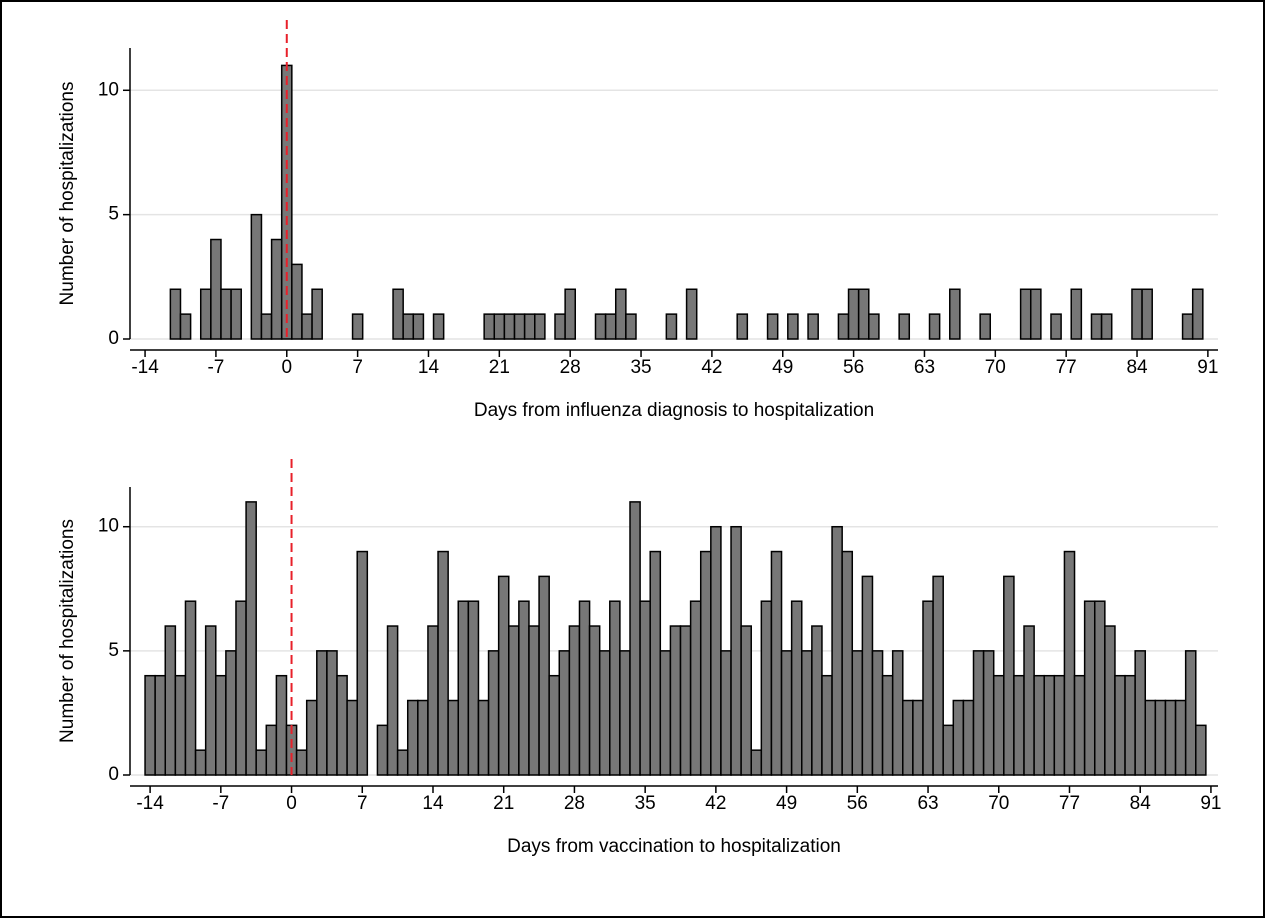 The image size is (1265, 918). What do you see at coordinates (286, 367) in the screenshot?
I see `x-tick-label: 0` at bounding box center [286, 367].